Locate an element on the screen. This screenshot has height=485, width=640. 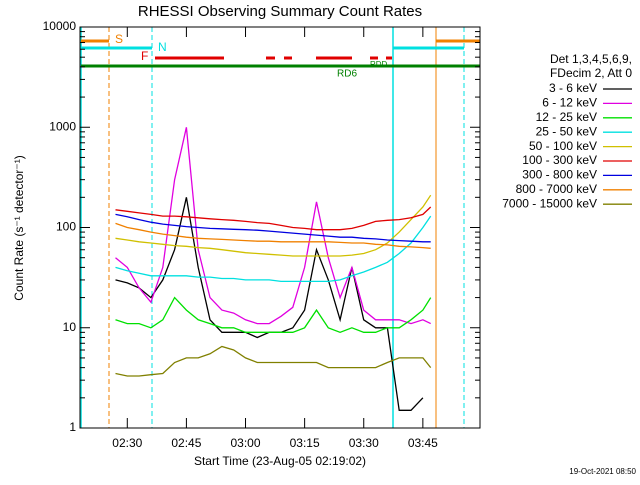
x-axis-label: Start Time (23-Aug-05 02:19:02) is located at coordinates (280, 461).